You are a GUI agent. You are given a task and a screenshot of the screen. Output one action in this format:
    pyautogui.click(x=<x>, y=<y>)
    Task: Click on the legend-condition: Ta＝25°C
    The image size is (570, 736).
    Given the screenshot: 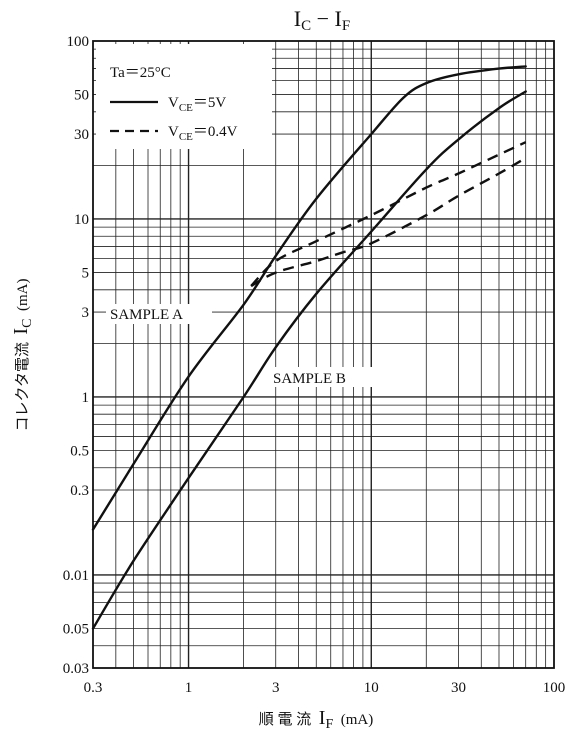 What is the action you would take?
    pyautogui.click(x=140, y=73)
    